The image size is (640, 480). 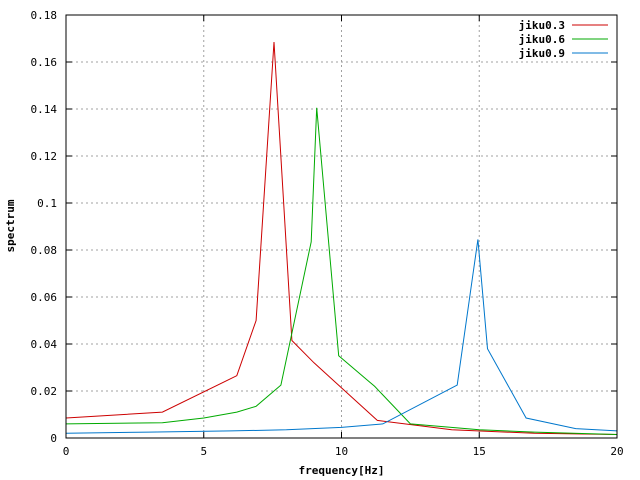 What do you see at coordinates (616, 451) in the screenshot?
I see `x-tick-label: 20` at bounding box center [616, 451].